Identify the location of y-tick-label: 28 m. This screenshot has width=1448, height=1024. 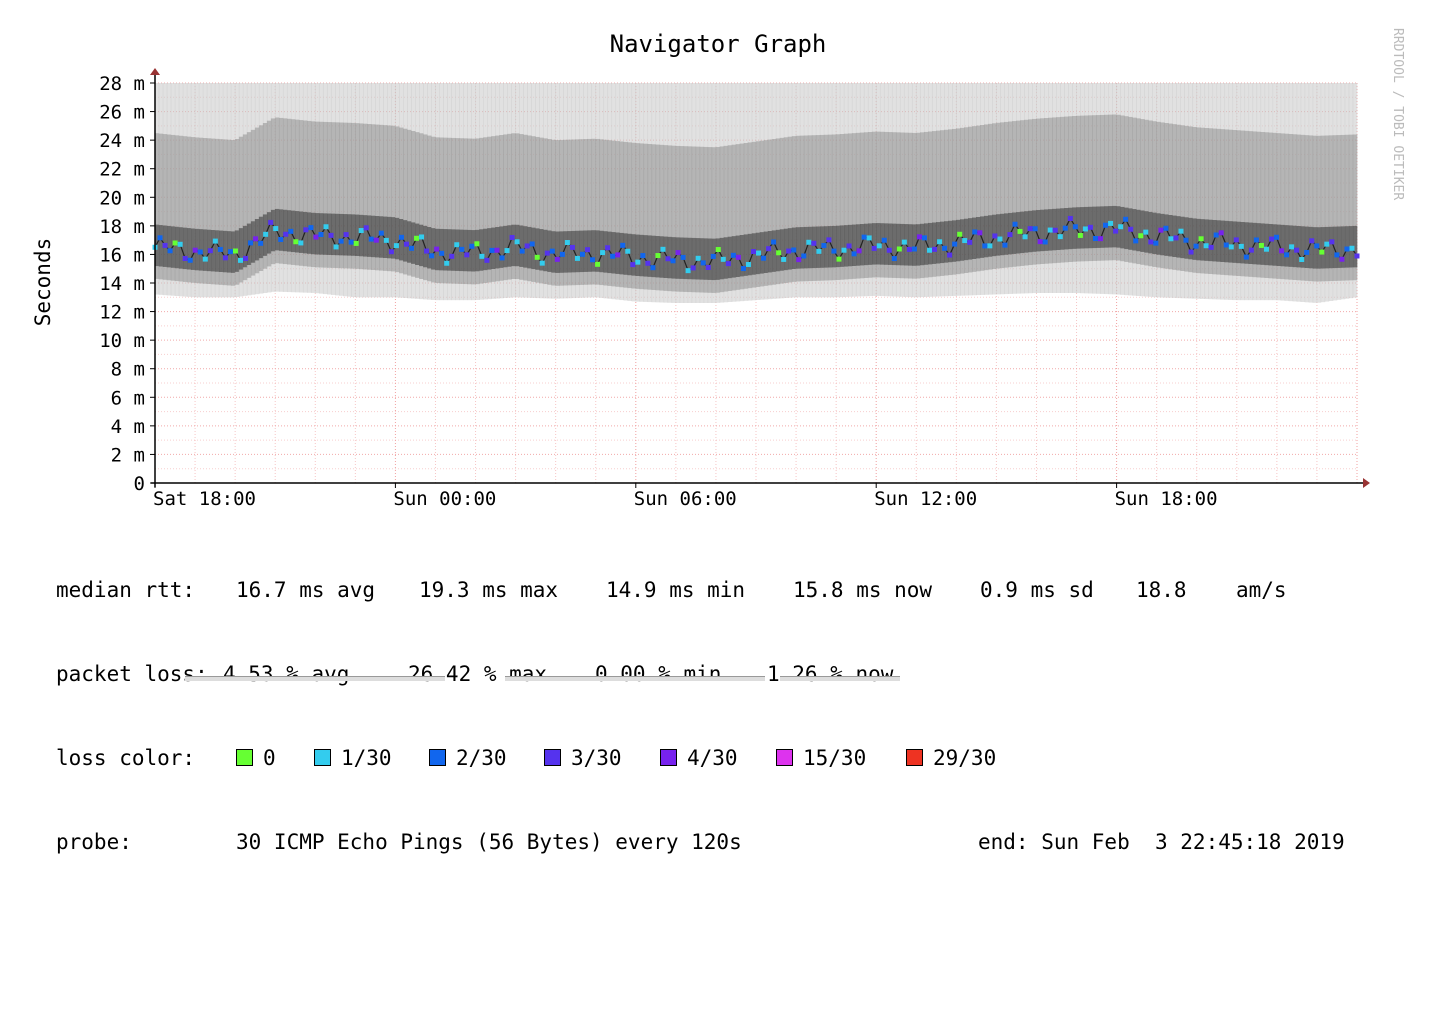
(122, 84).